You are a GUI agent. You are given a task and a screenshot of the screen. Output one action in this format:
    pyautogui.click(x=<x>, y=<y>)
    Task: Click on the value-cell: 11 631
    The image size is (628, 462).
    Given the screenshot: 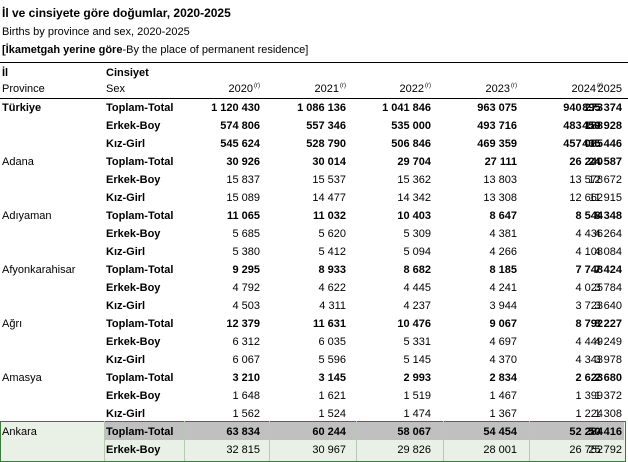 What is the action you would take?
    pyautogui.click(x=329, y=324)
    